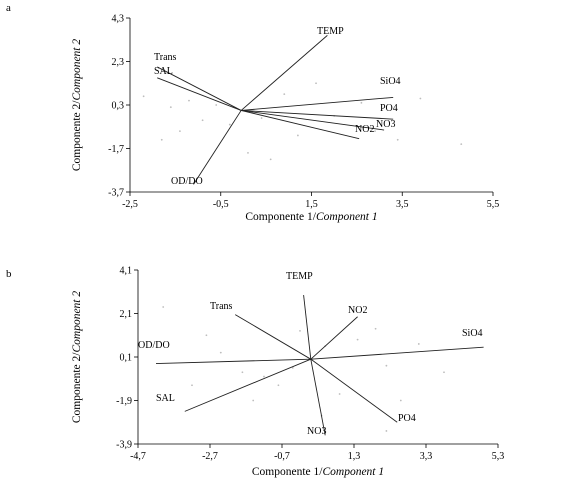 The width and height of the screenshot is (567, 482). Describe the element at coordinates (364, 129) in the screenshot. I see `panel-a-vector-label-no2: NO2` at that location.